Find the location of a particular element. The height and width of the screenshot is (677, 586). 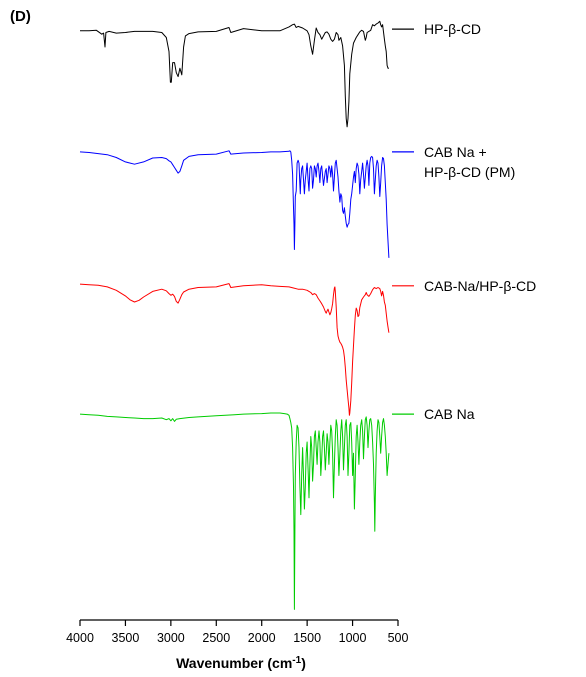

legend-label-1-line-1: HP-β-CD is located at coordinates (452, 29).